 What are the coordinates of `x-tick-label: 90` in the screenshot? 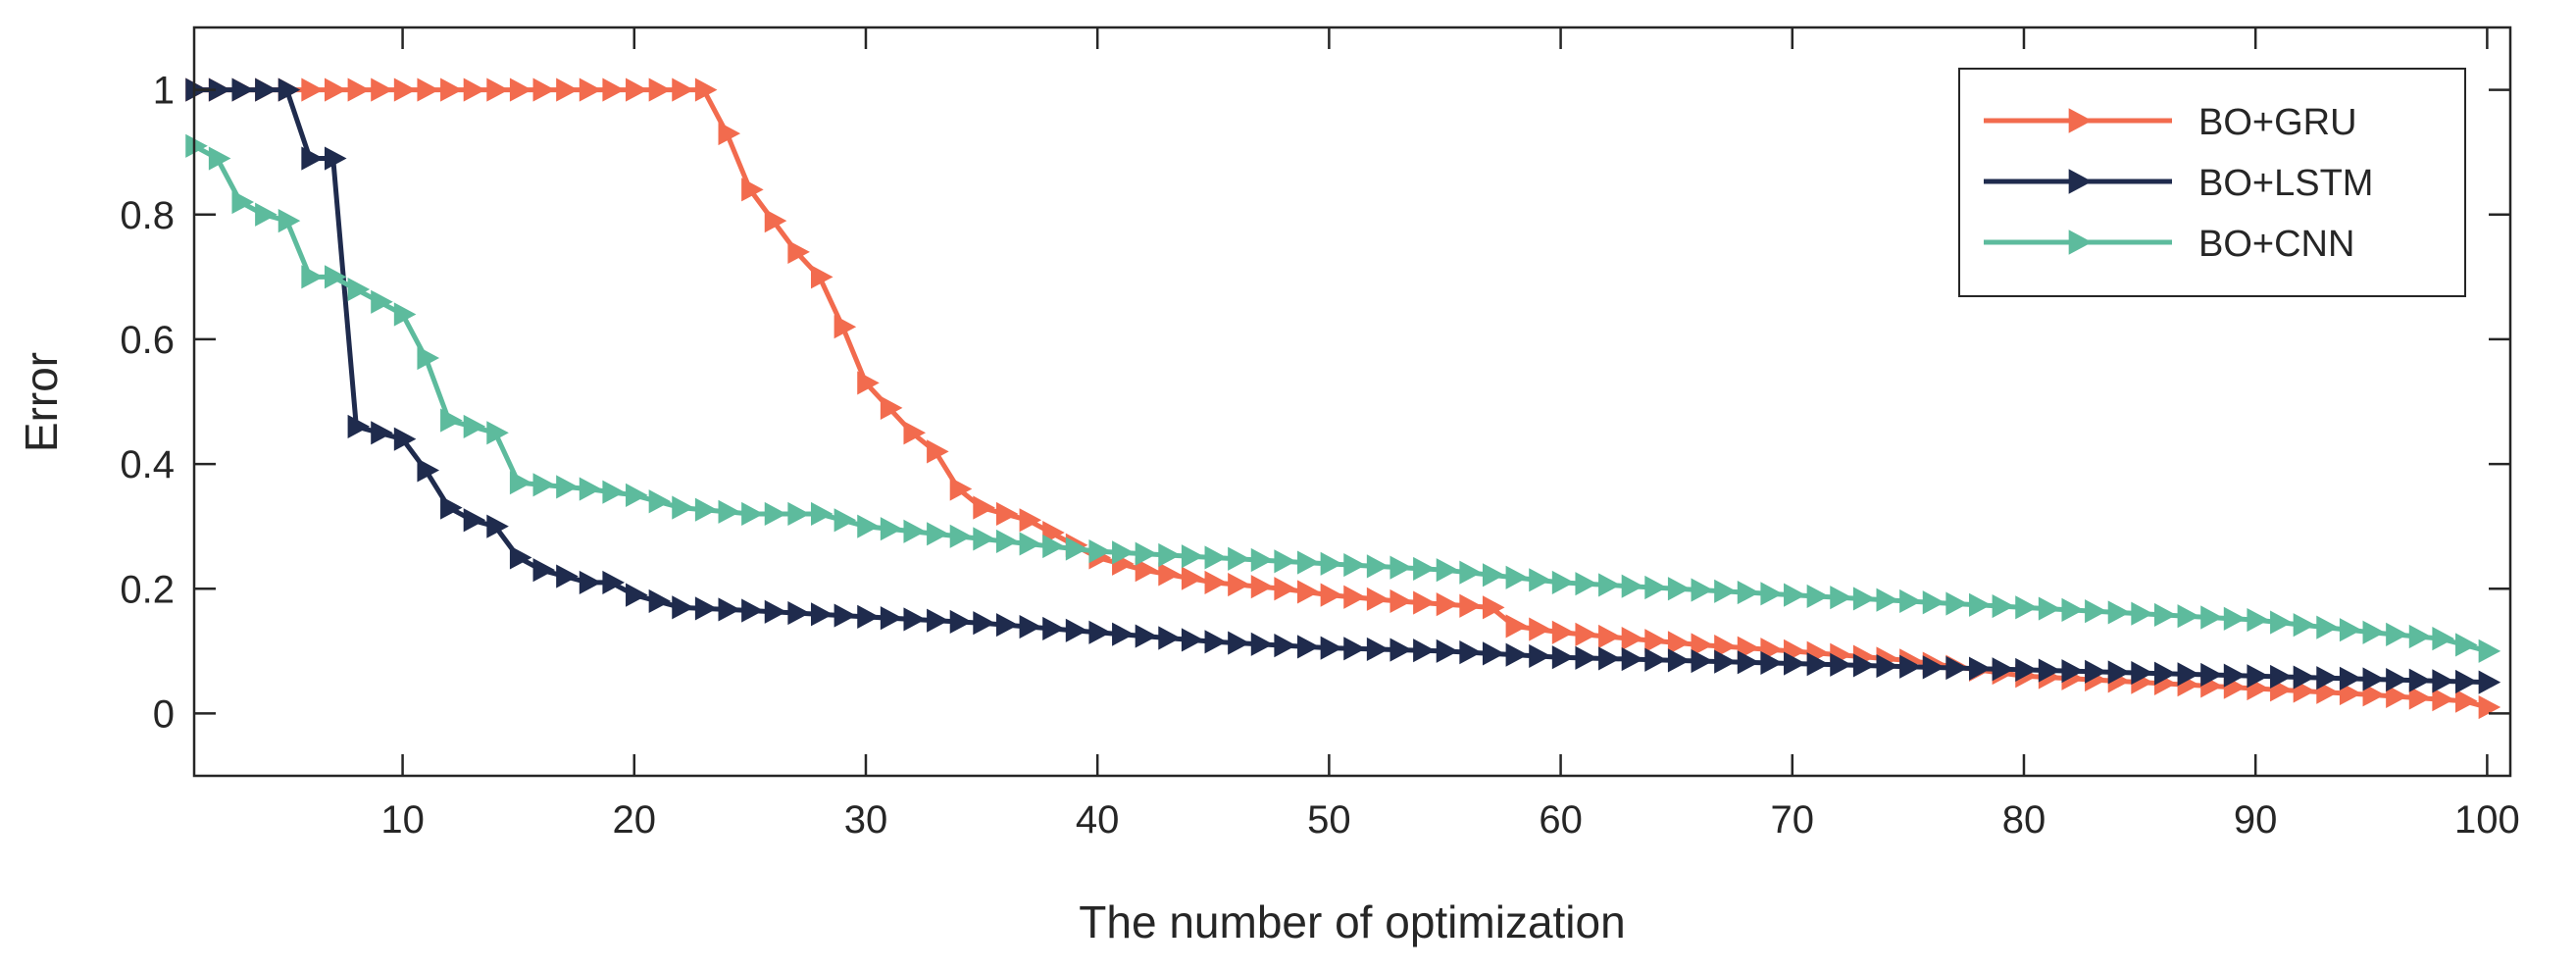 It's located at (2256, 820).